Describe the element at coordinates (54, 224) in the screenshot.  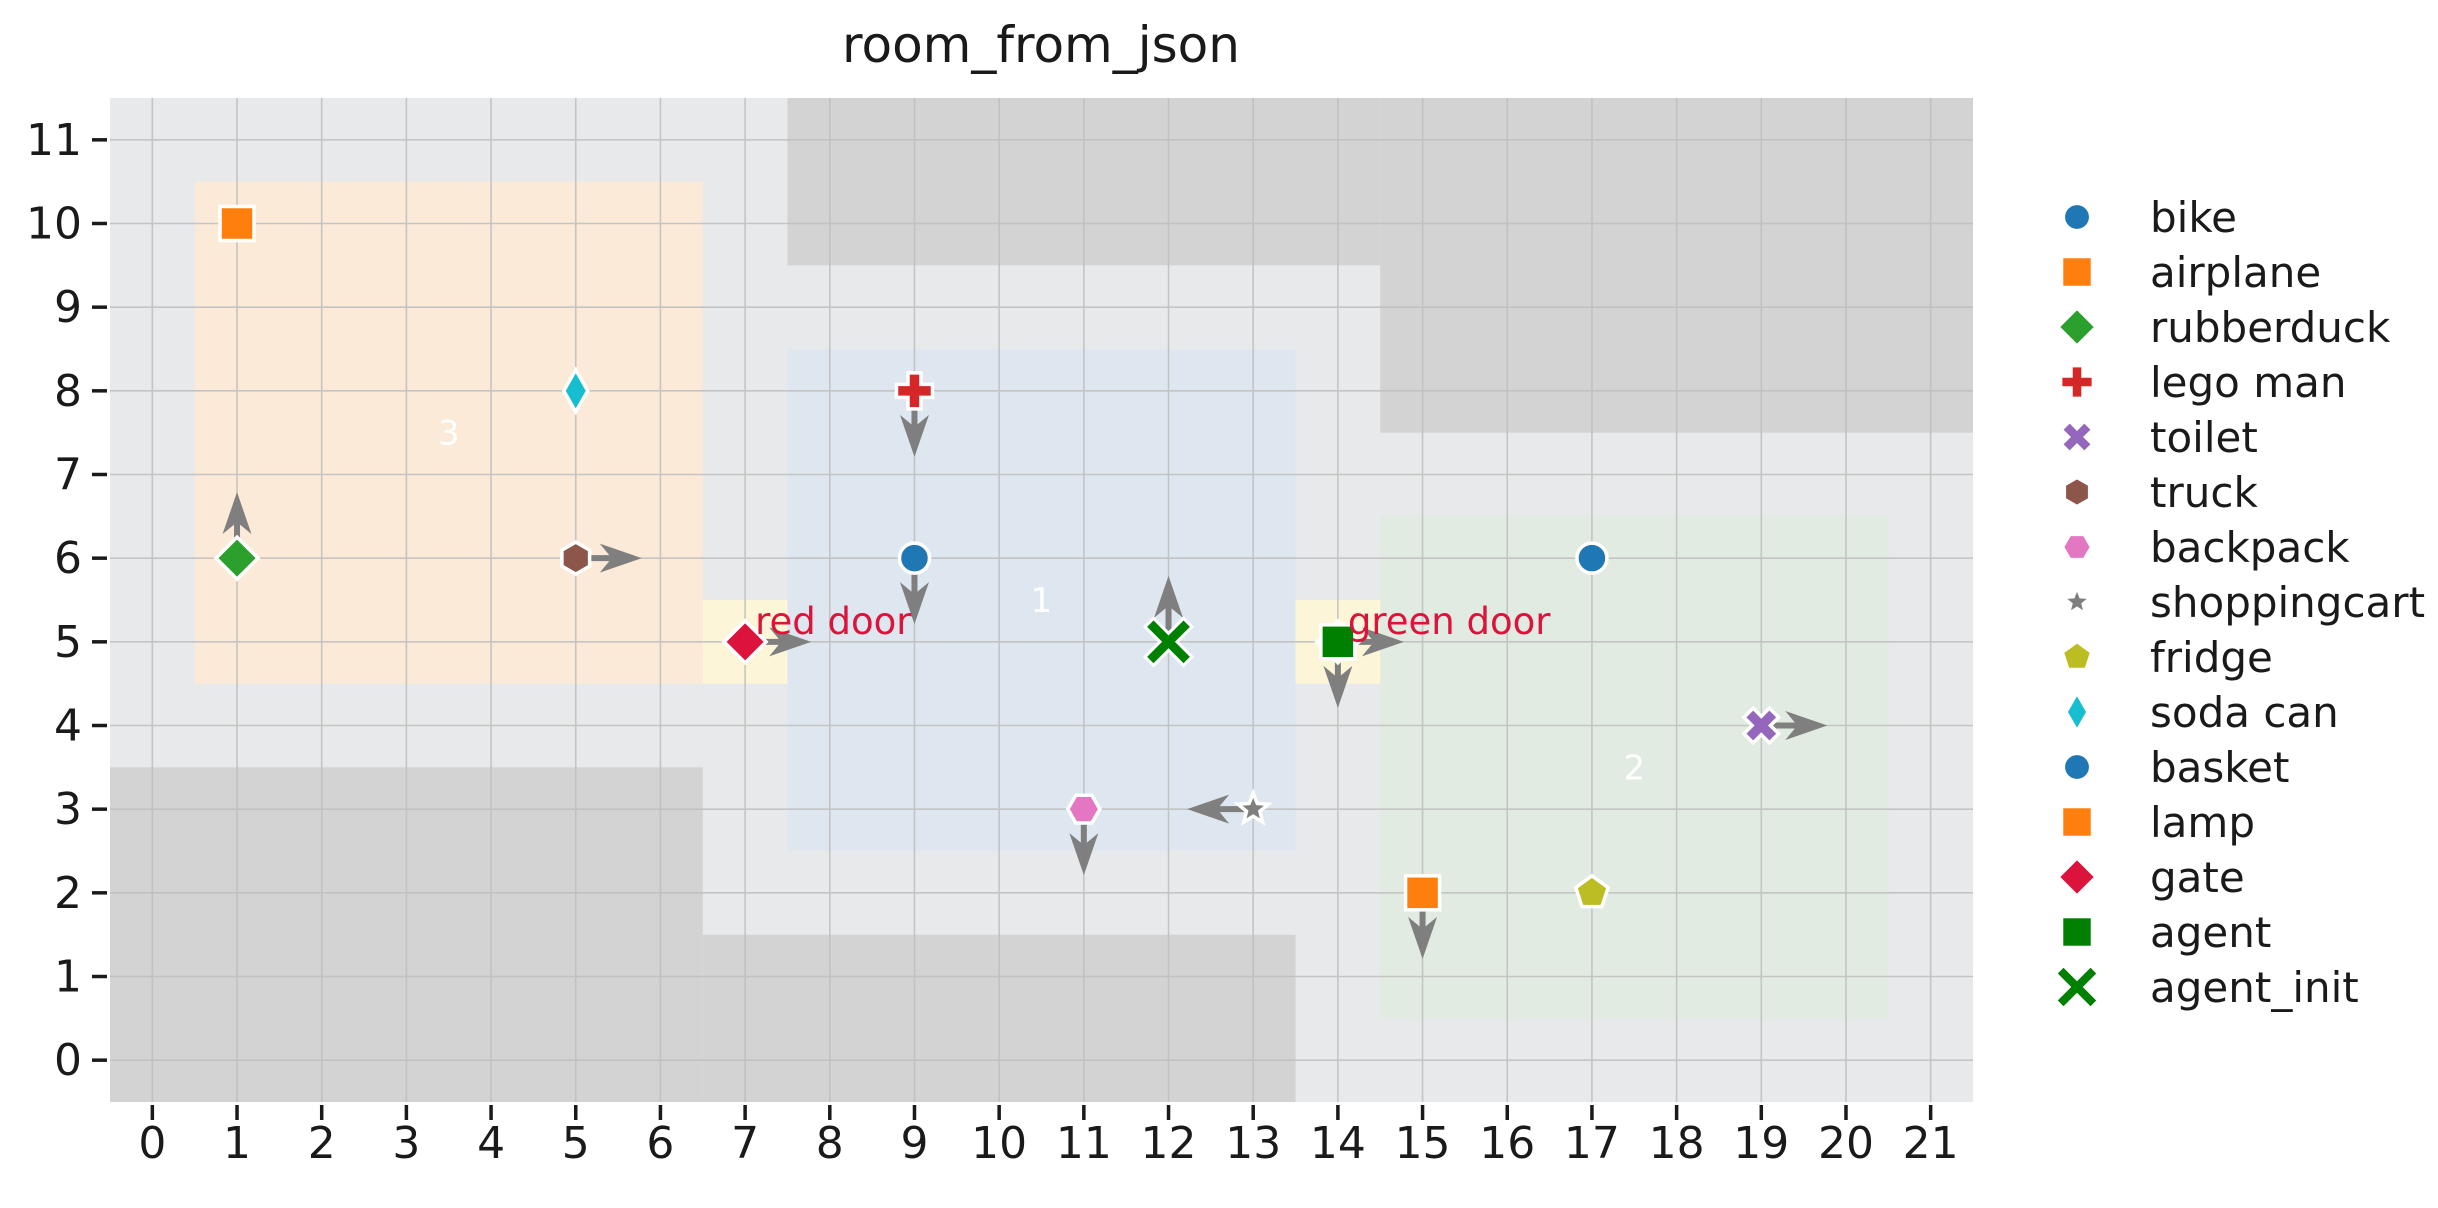
I see `y-tick-label: 10` at that location.